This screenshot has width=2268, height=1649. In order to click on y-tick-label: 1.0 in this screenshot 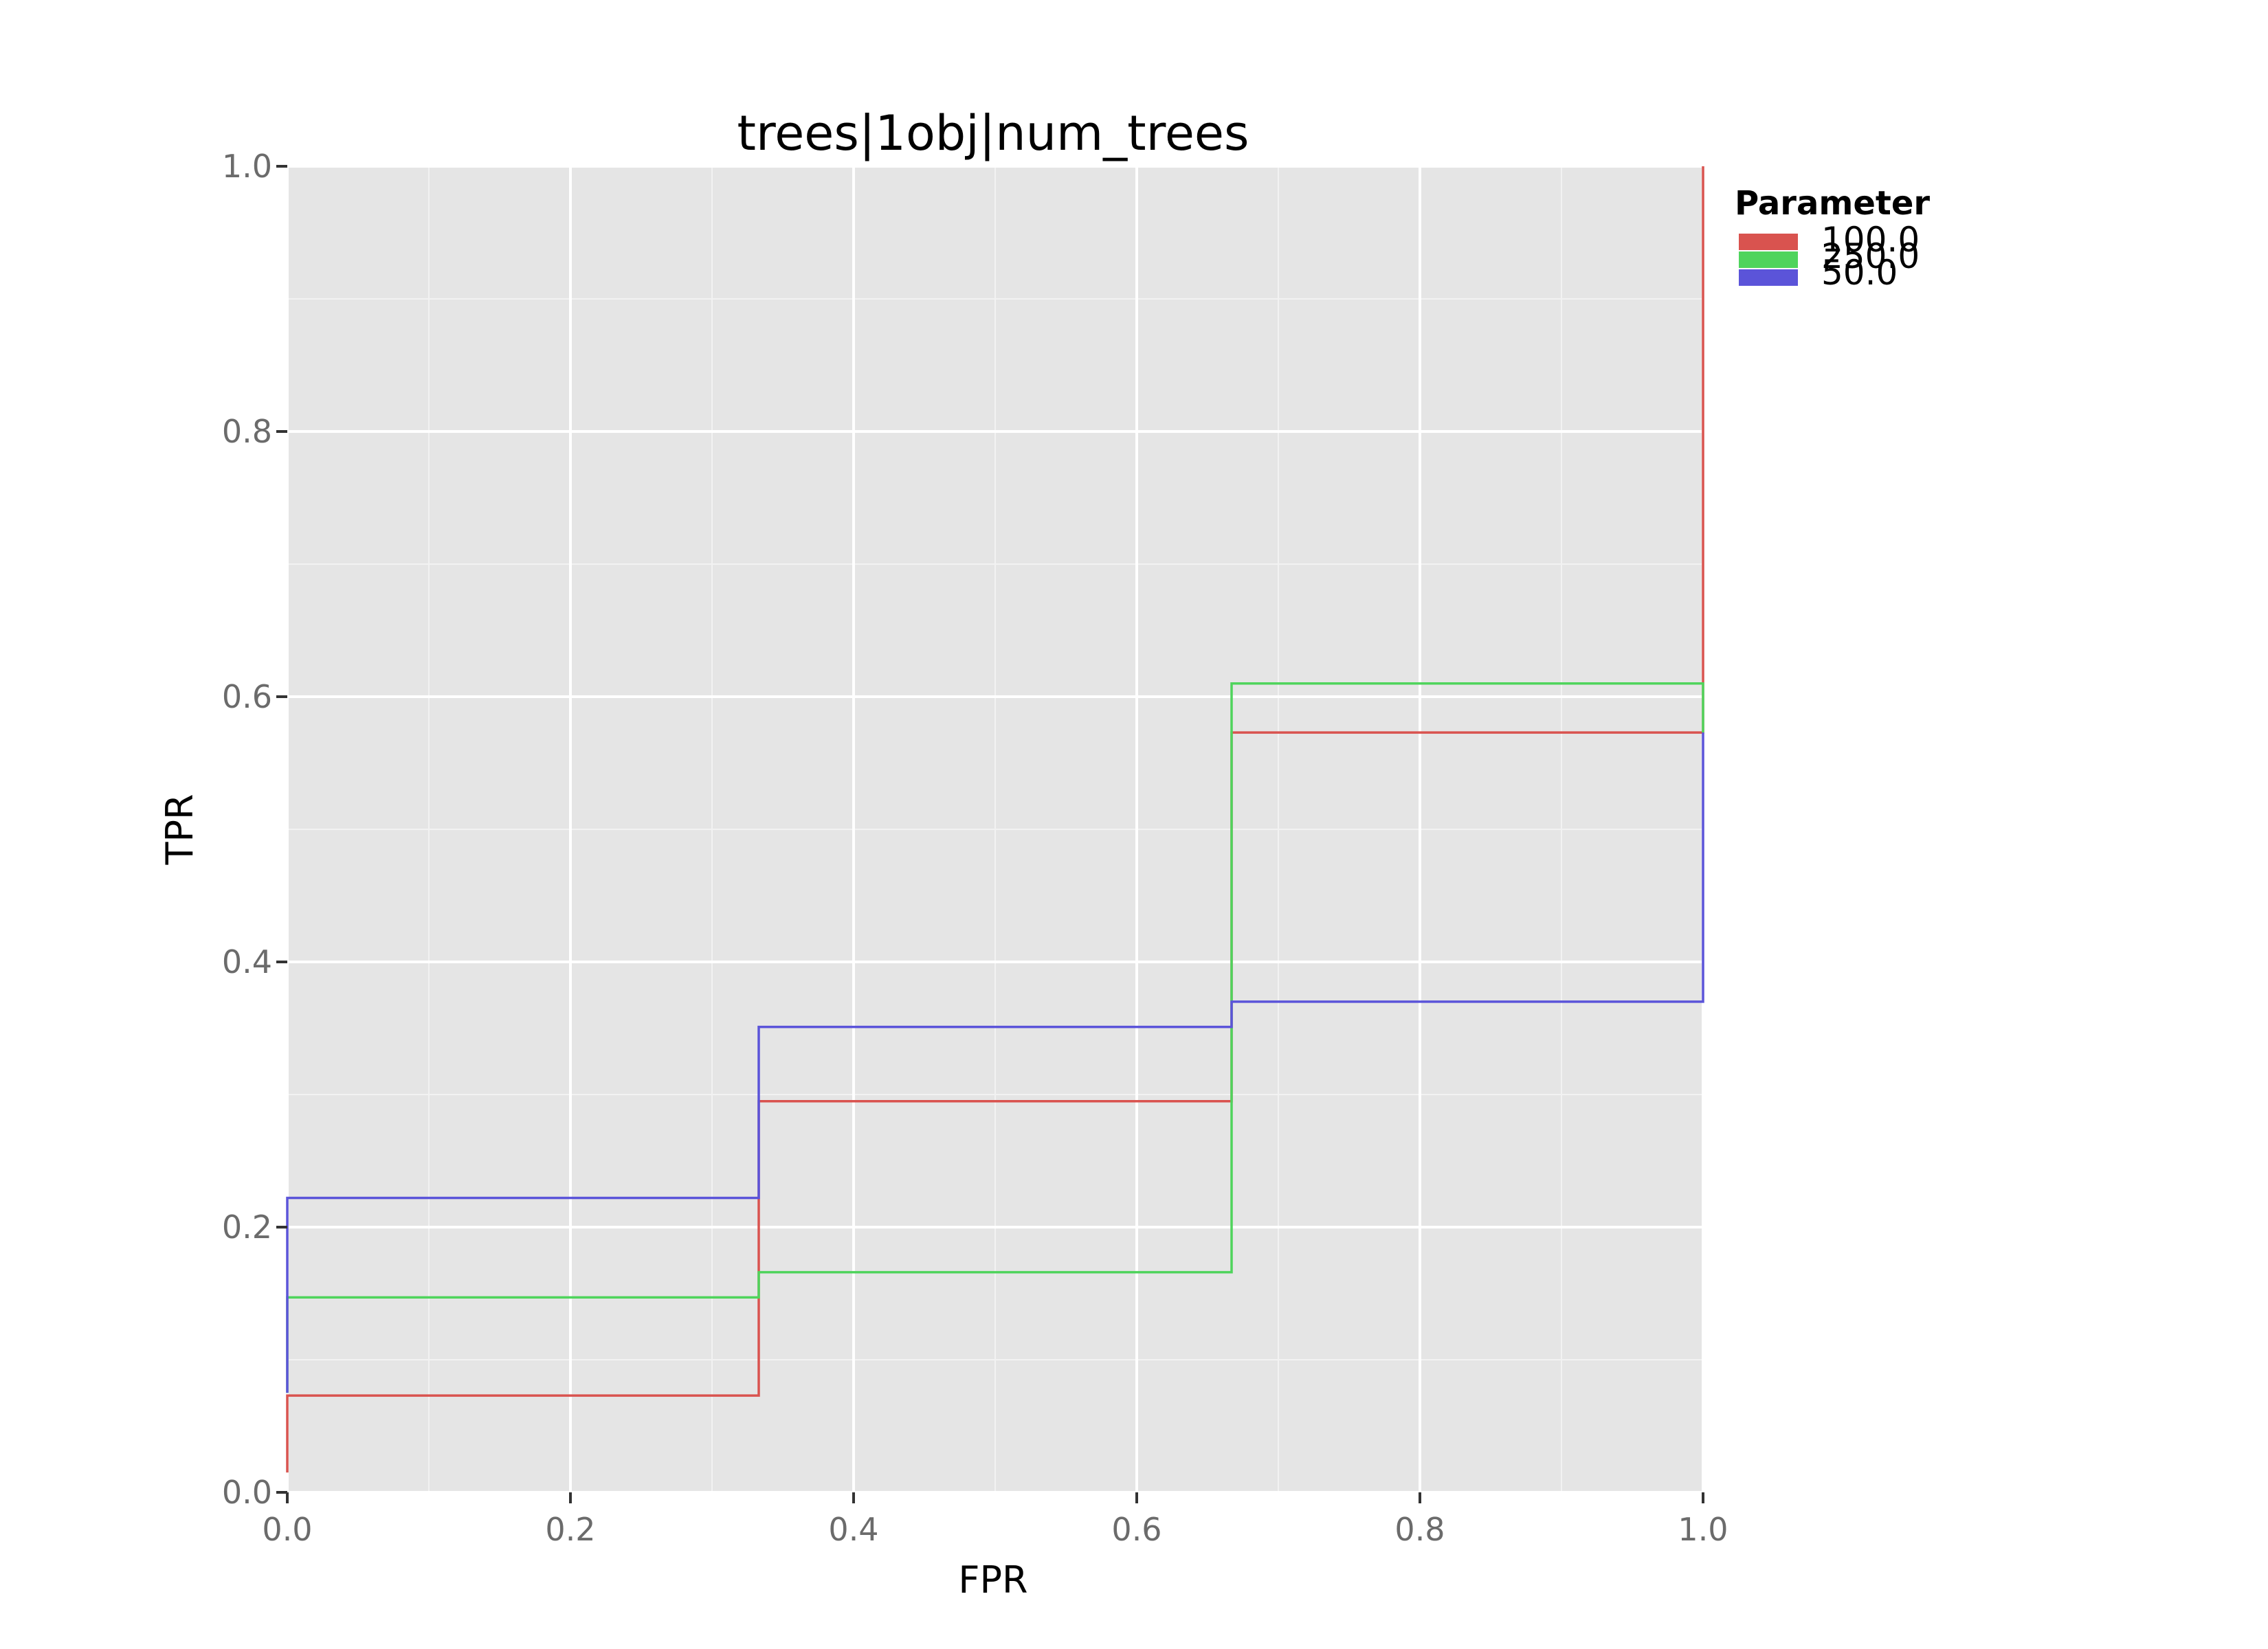, I will do `click(247, 166)`.